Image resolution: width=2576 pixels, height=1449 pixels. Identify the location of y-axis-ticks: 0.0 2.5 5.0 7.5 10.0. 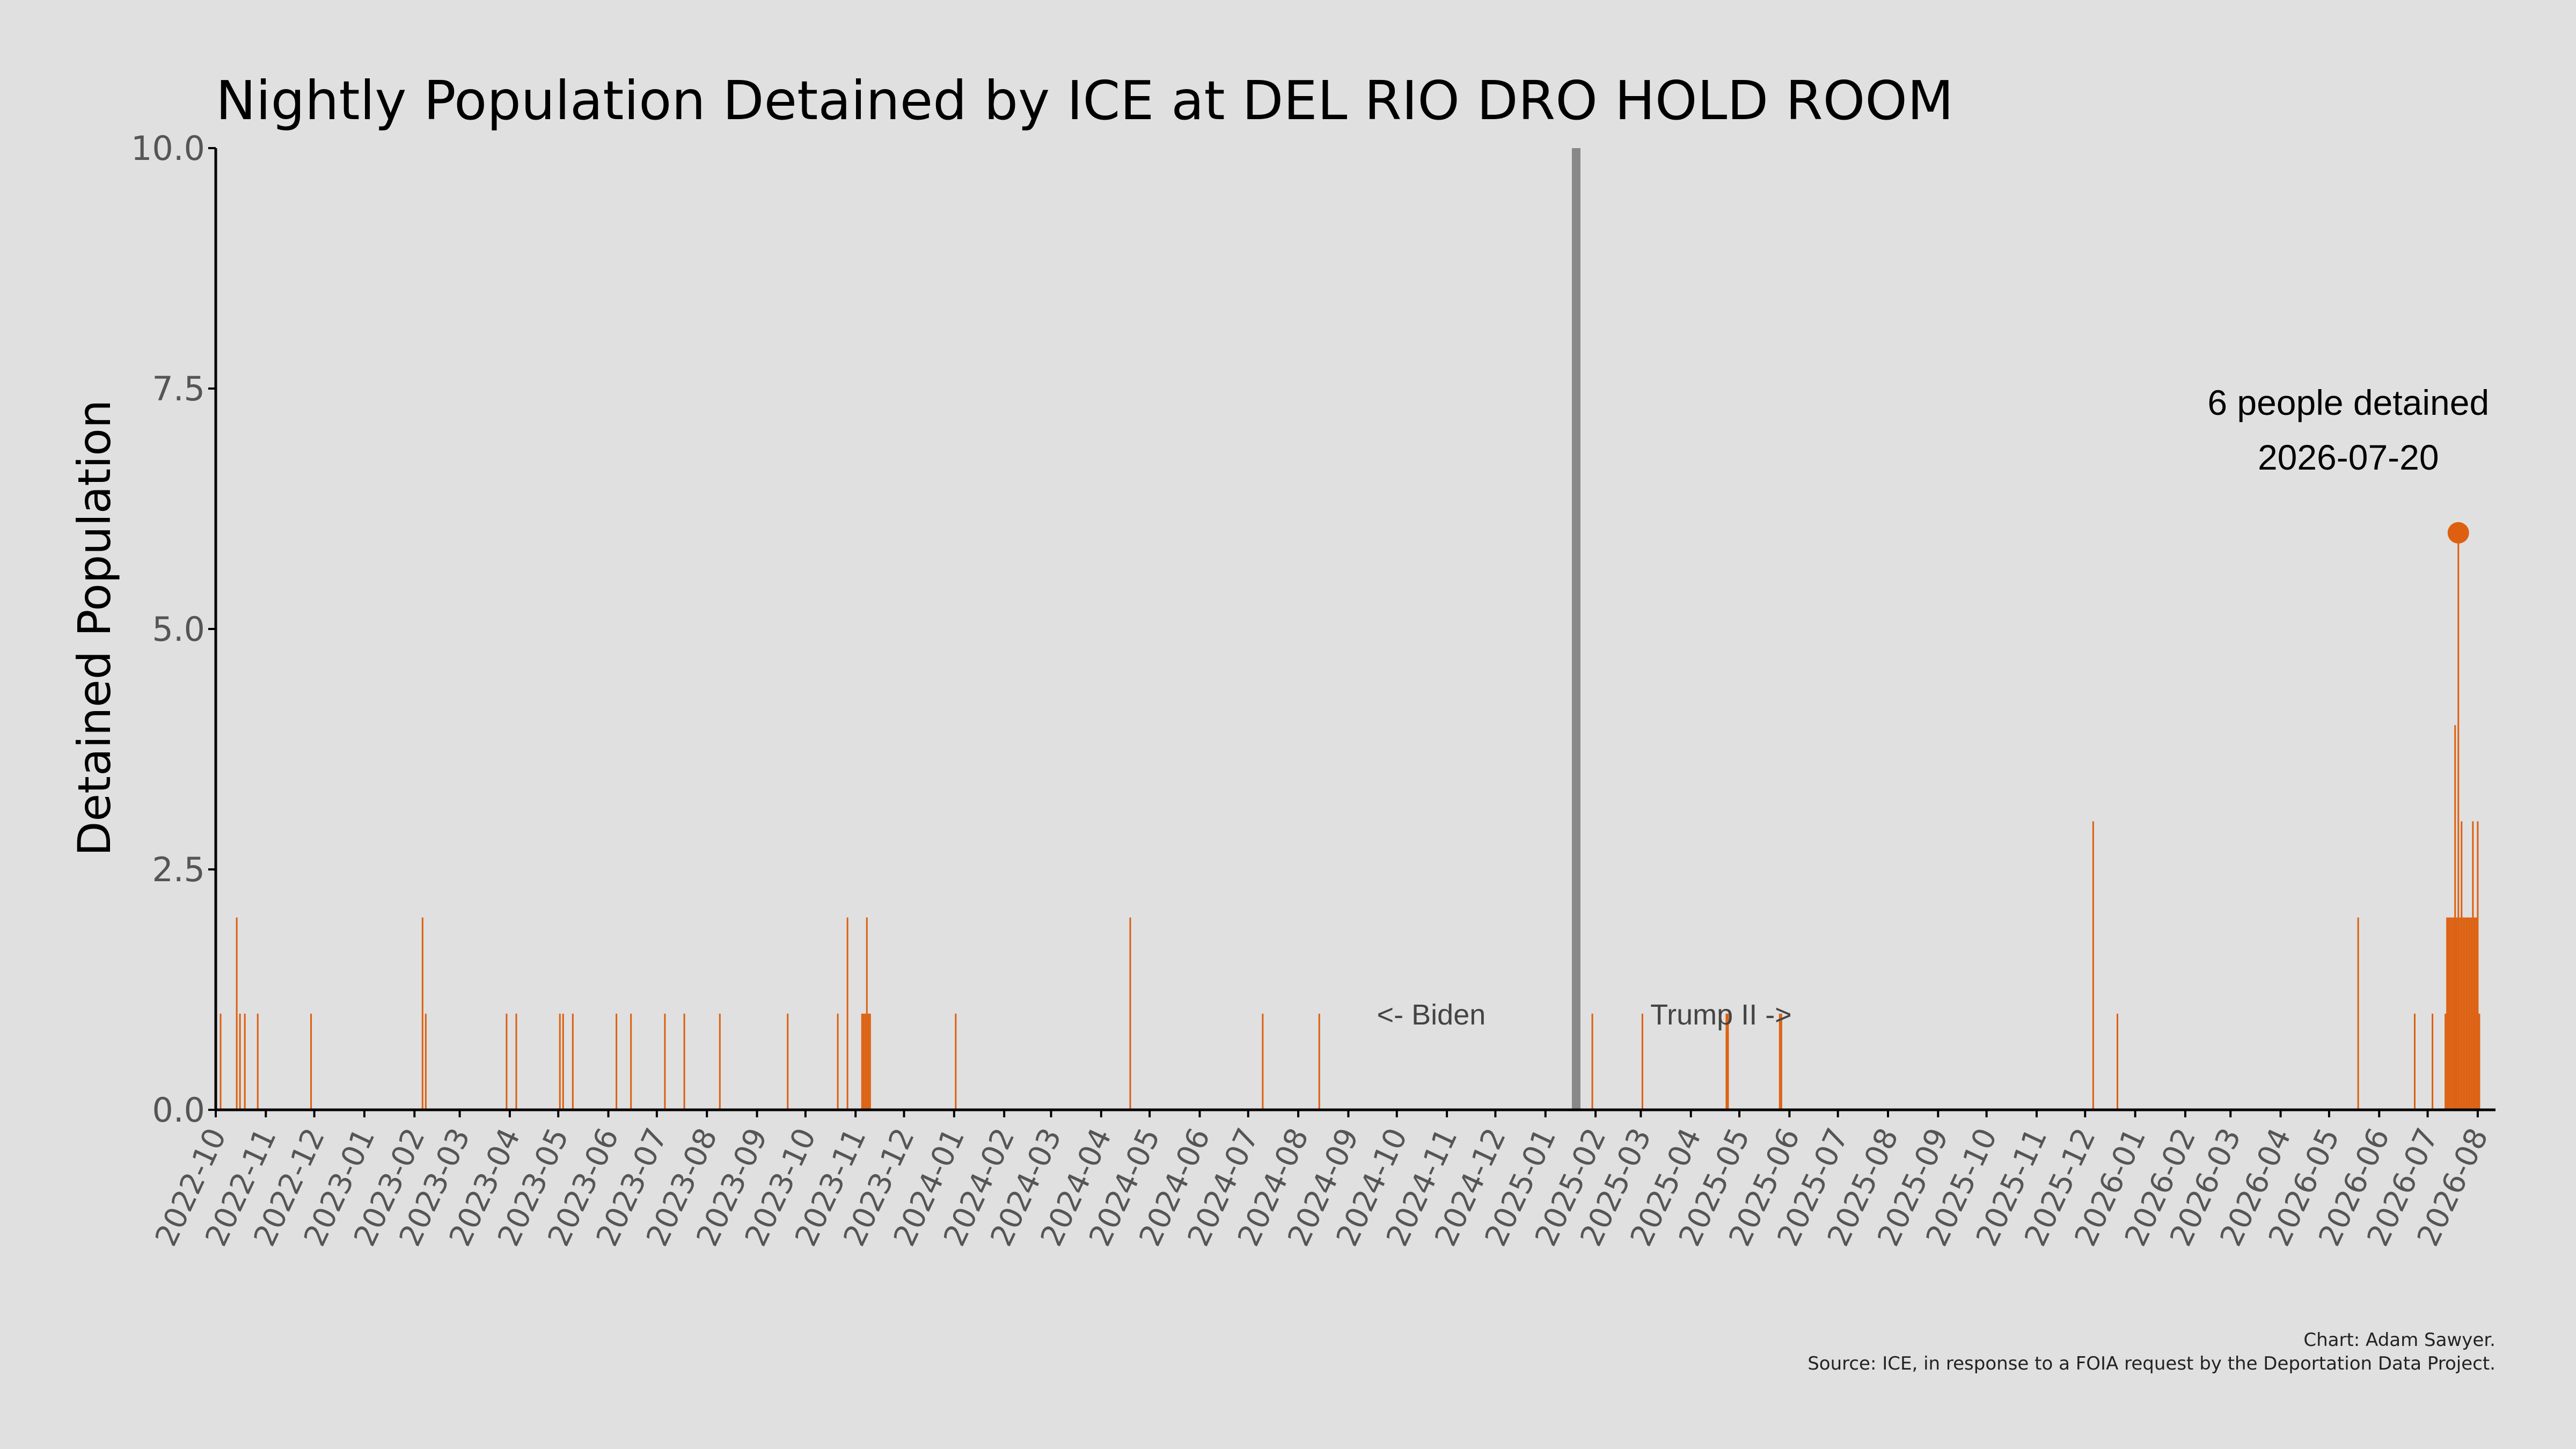
(173, 629).